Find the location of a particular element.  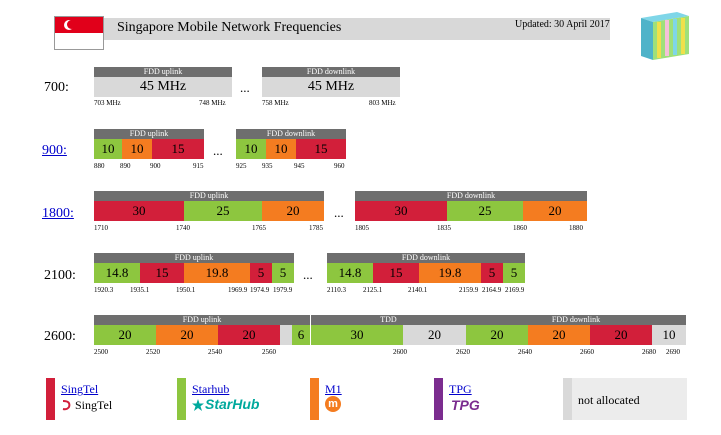

band-1800-up-starhub: 25 is located at coordinates (223, 211).